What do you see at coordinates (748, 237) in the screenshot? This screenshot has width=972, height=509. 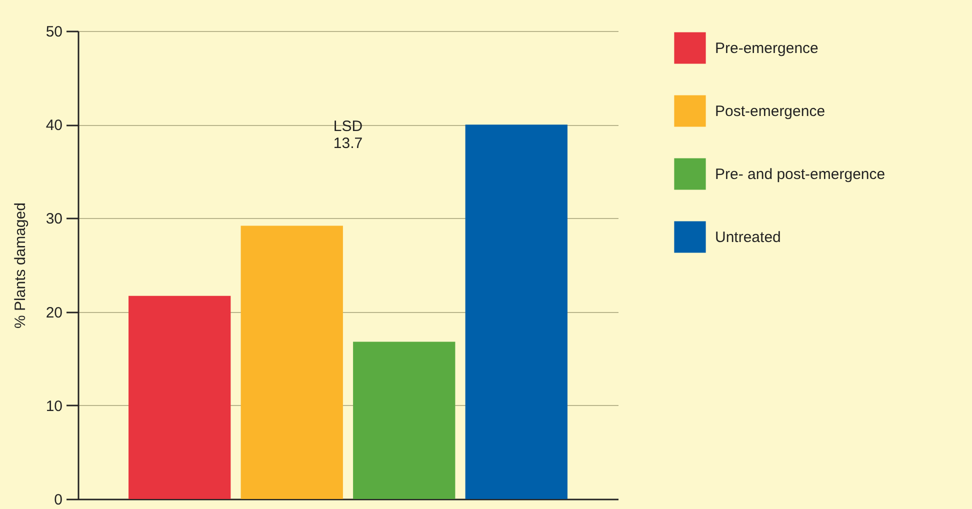 I see `legend-label: Untreated` at bounding box center [748, 237].